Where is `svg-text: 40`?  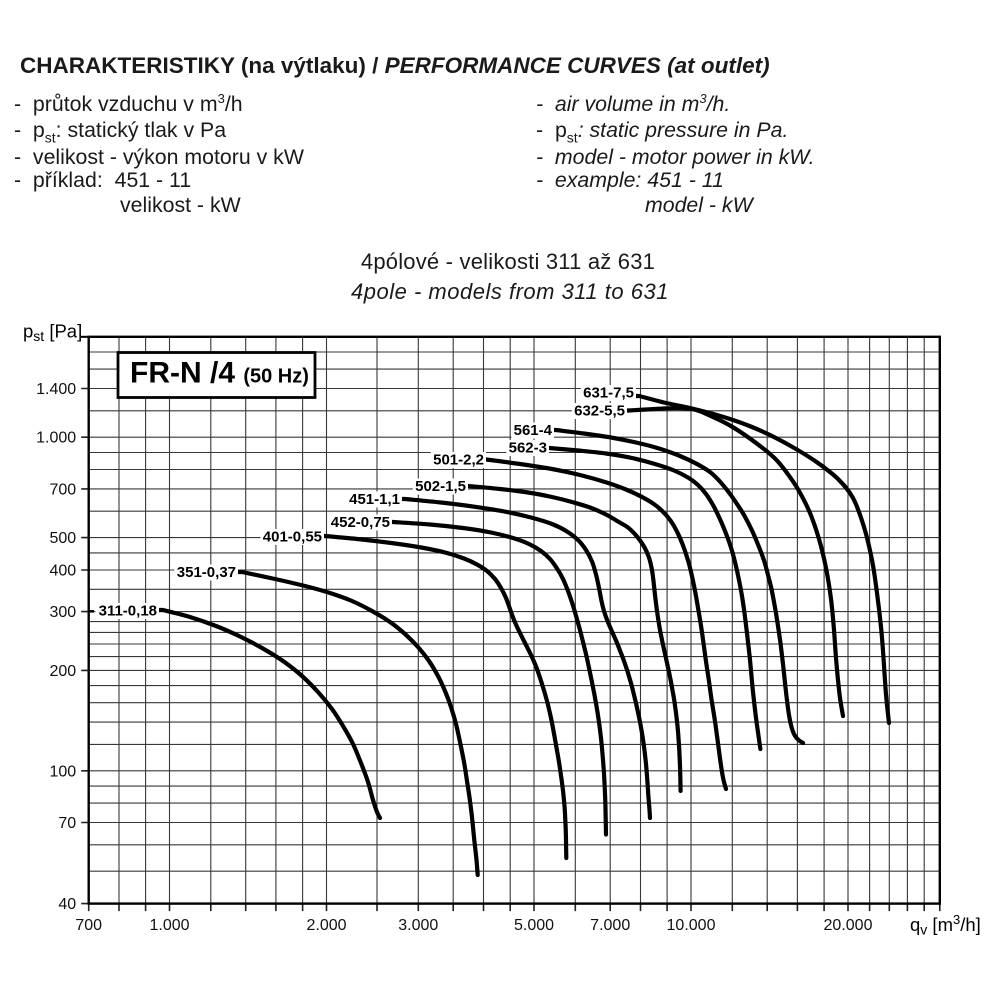
svg-text: 40 is located at coordinates (67, 904).